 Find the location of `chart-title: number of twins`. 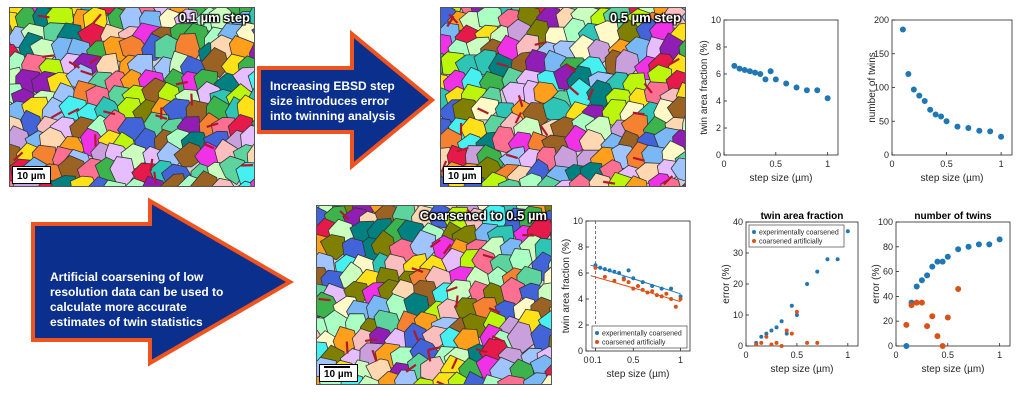

chart-title: number of twins is located at coordinates (953, 216).